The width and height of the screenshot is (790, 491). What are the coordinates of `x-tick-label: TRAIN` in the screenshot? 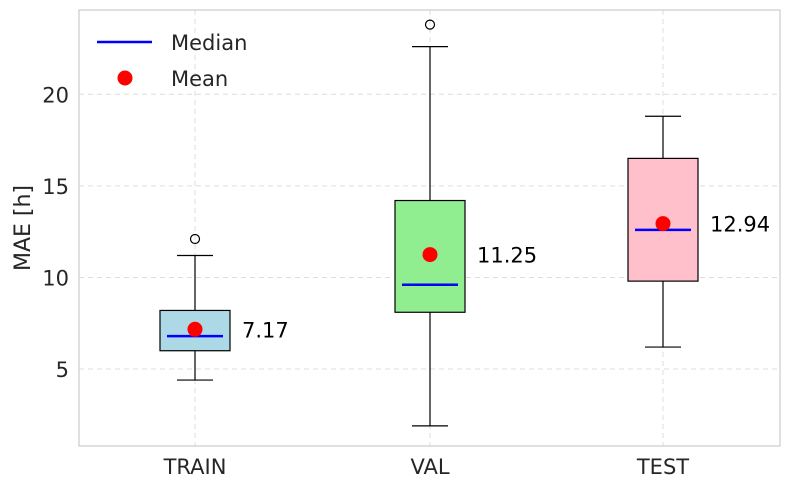 It's located at (195, 467).